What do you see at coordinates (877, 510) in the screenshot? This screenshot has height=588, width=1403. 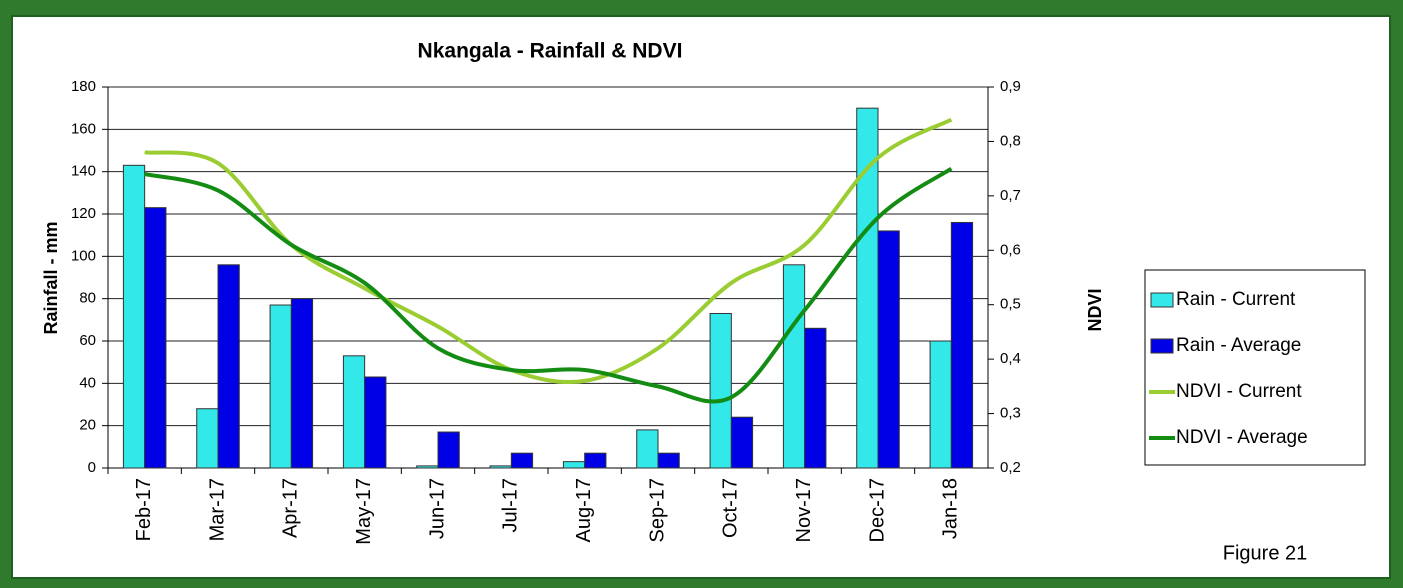 I see `x-tick-label: Dec-17` at bounding box center [877, 510].